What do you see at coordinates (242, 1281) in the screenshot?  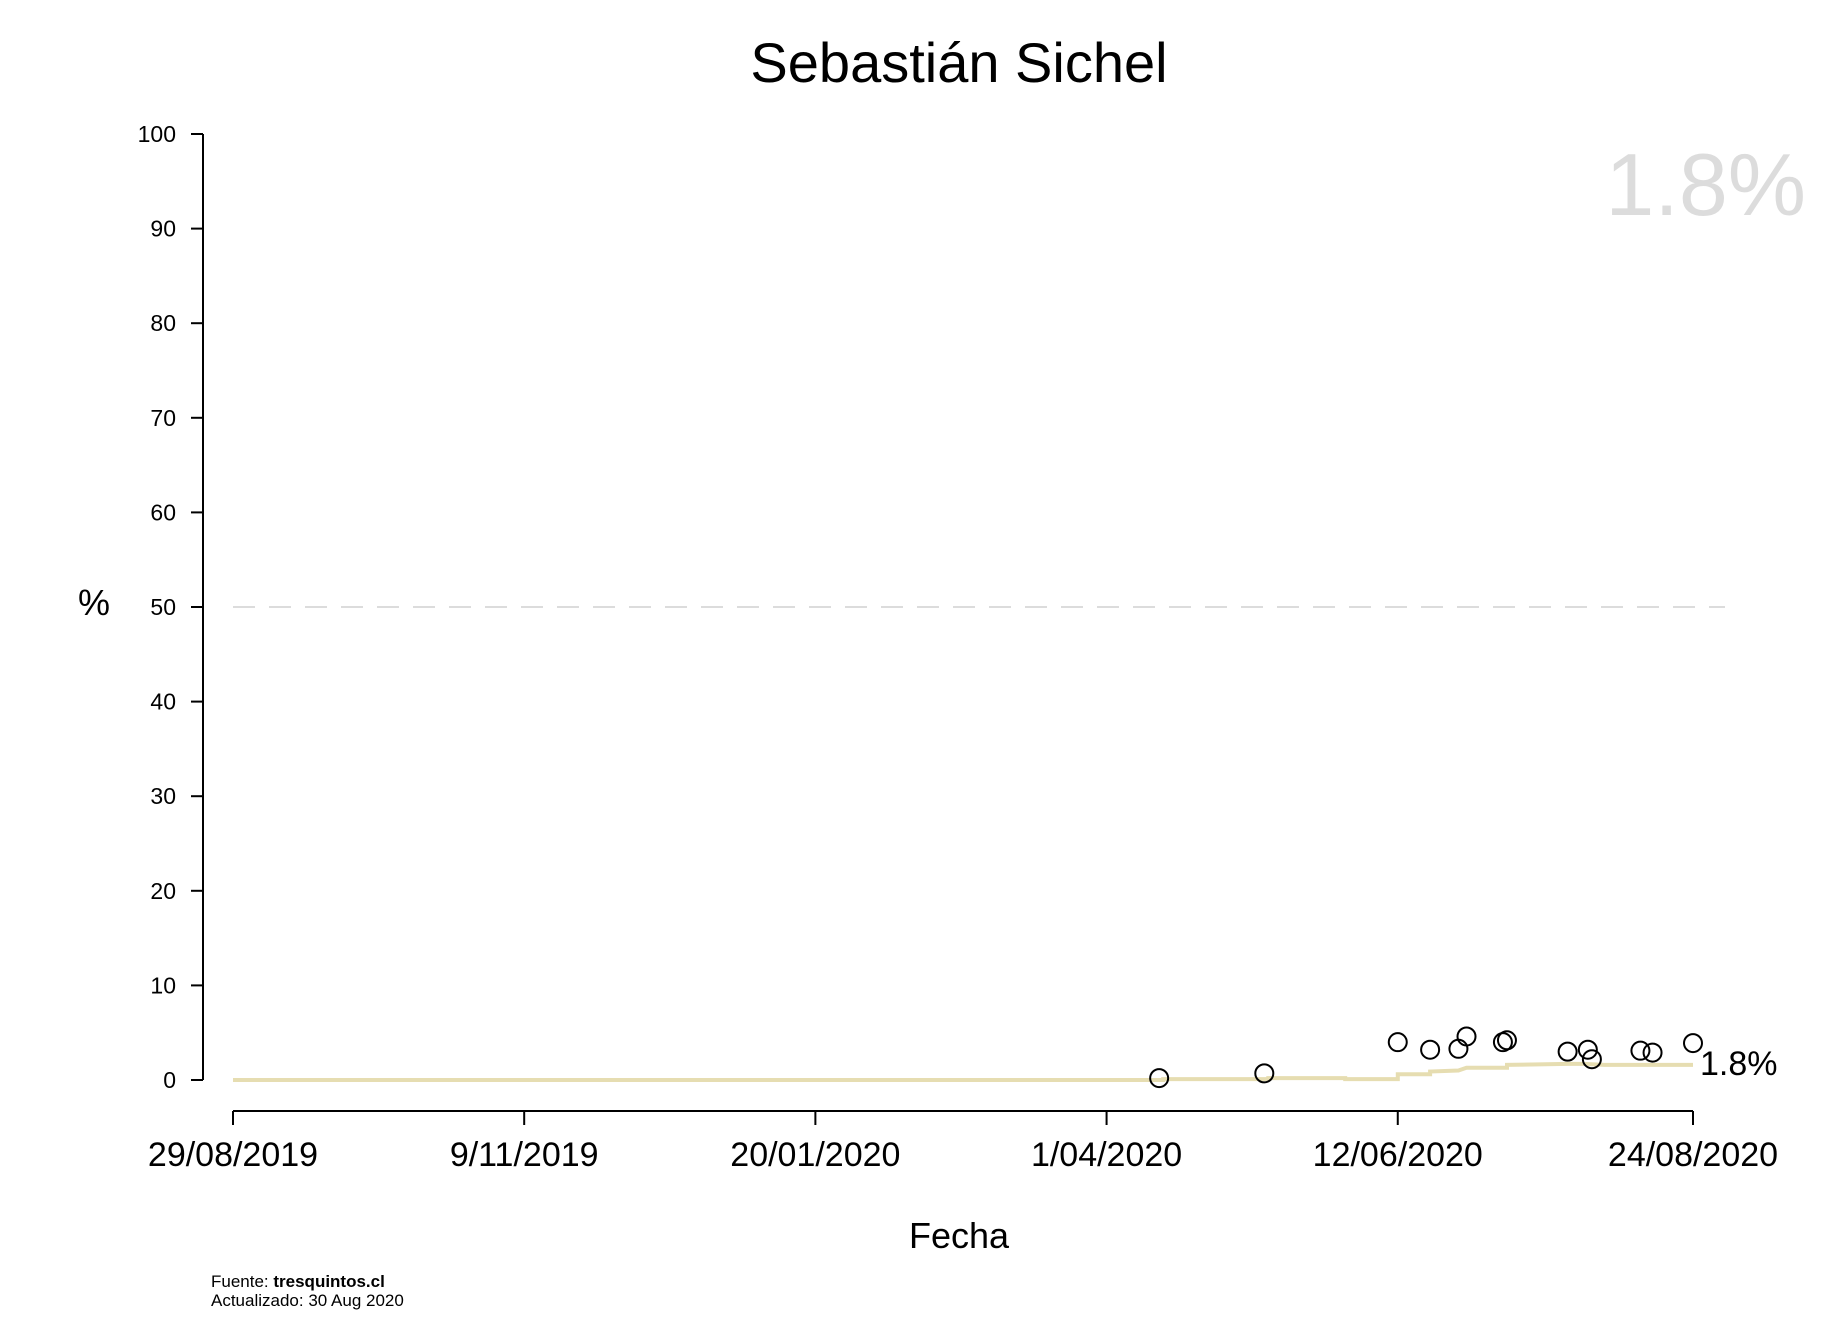 I see `source-prefix: Fuente:` at bounding box center [242, 1281].